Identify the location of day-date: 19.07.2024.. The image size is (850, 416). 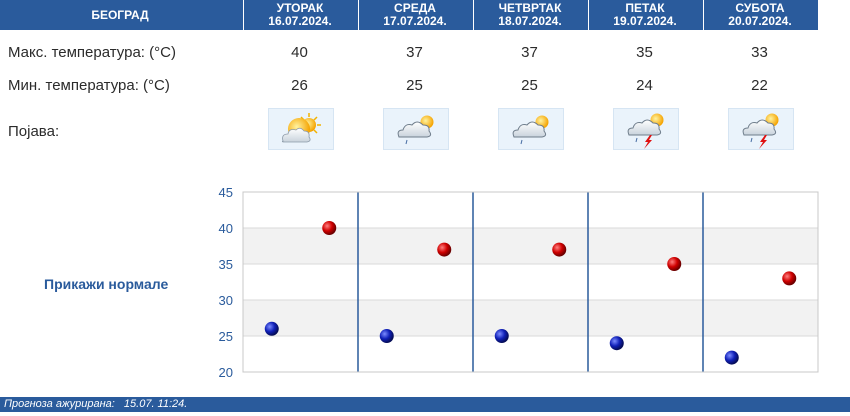
(645, 21).